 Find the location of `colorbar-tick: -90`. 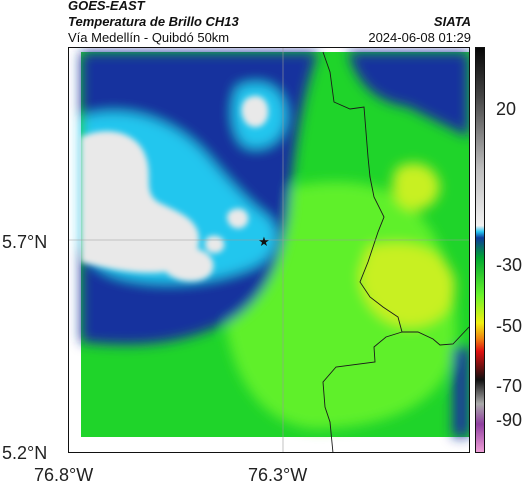

colorbar-tick: -90 is located at coordinates (509, 420).